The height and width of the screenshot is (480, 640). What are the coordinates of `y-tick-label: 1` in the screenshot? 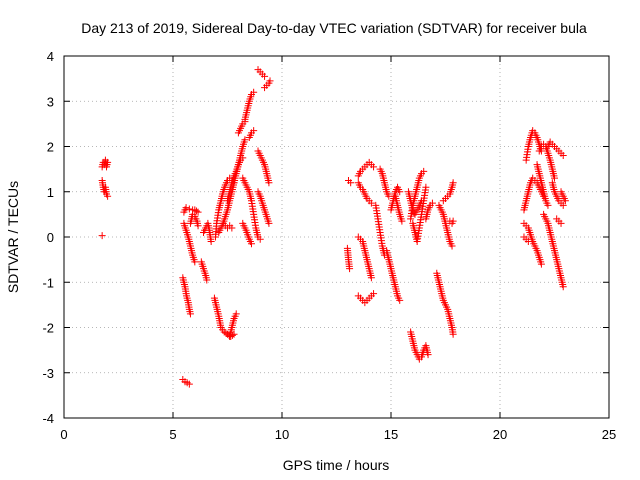 It's located at (50, 192).